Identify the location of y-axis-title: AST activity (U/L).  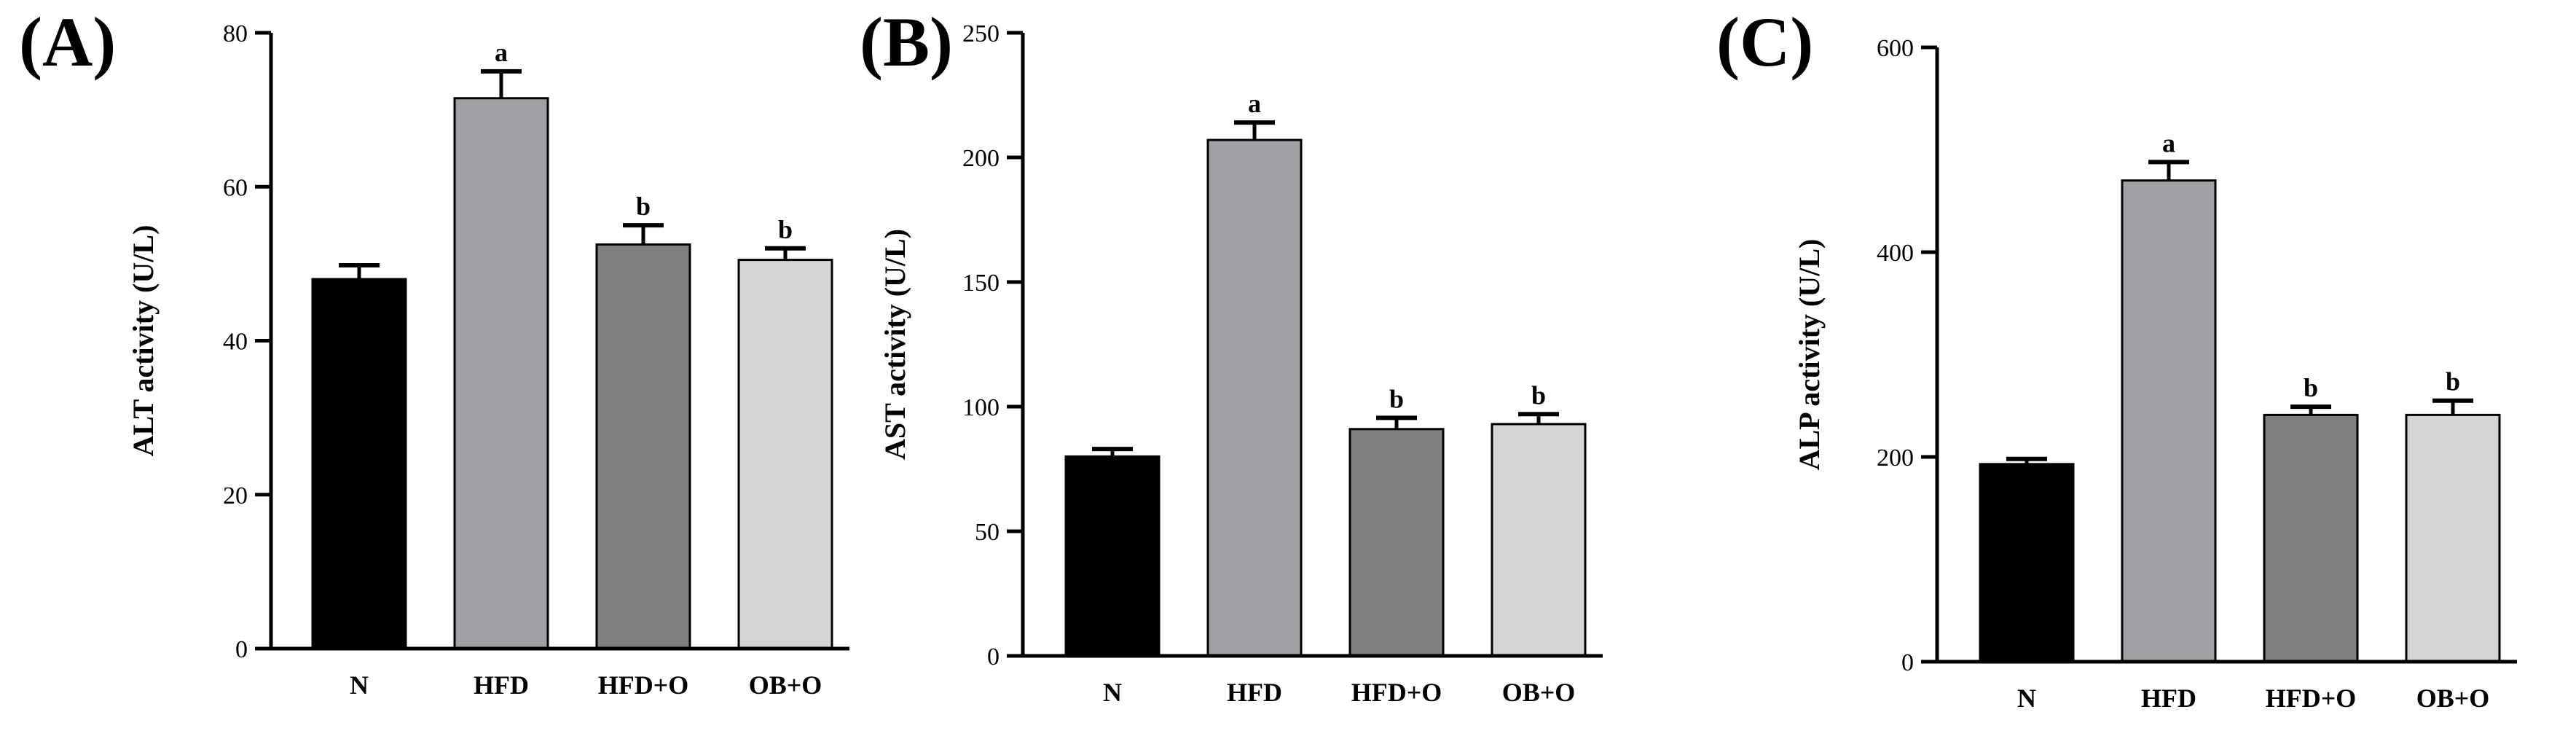
(895, 344).